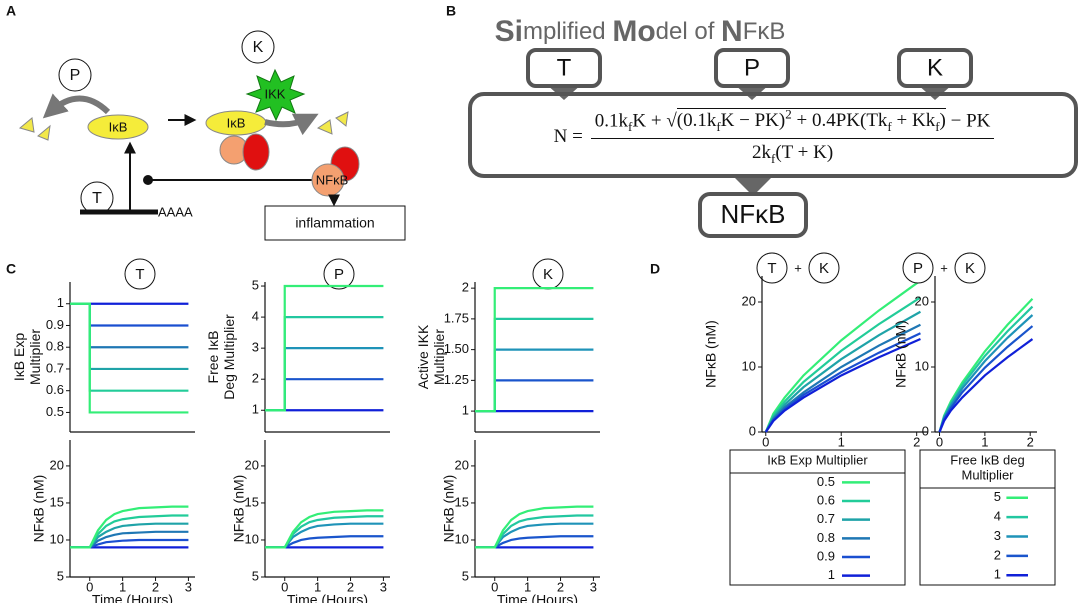  Describe the element at coordinates (332, 179) in the screenshot. I see `node-label: NFκB` at that location.